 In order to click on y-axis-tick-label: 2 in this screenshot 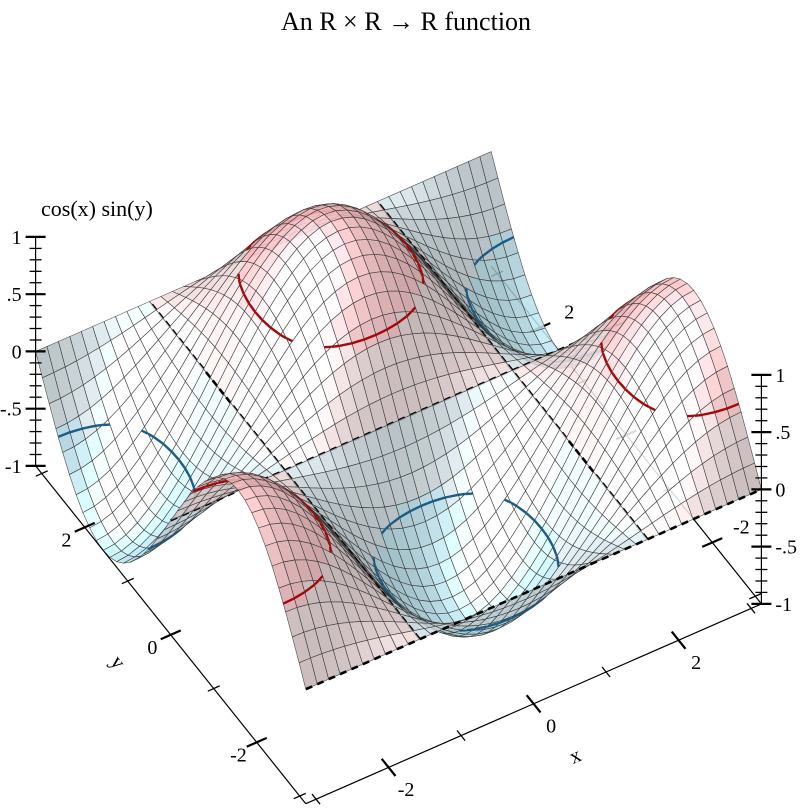, I will do `click(66, 540)`.